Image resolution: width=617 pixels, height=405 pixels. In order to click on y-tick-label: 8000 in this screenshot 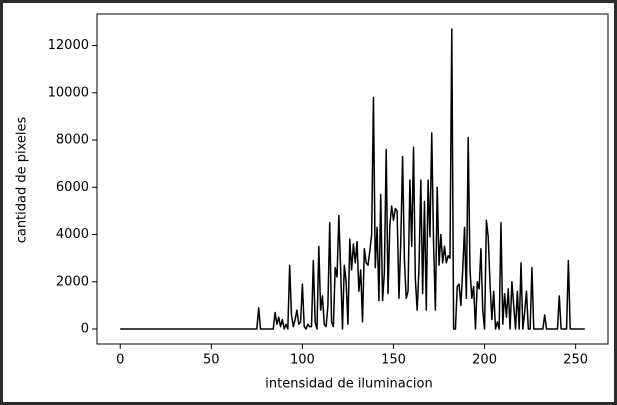, I will do `click(72, 140)`.